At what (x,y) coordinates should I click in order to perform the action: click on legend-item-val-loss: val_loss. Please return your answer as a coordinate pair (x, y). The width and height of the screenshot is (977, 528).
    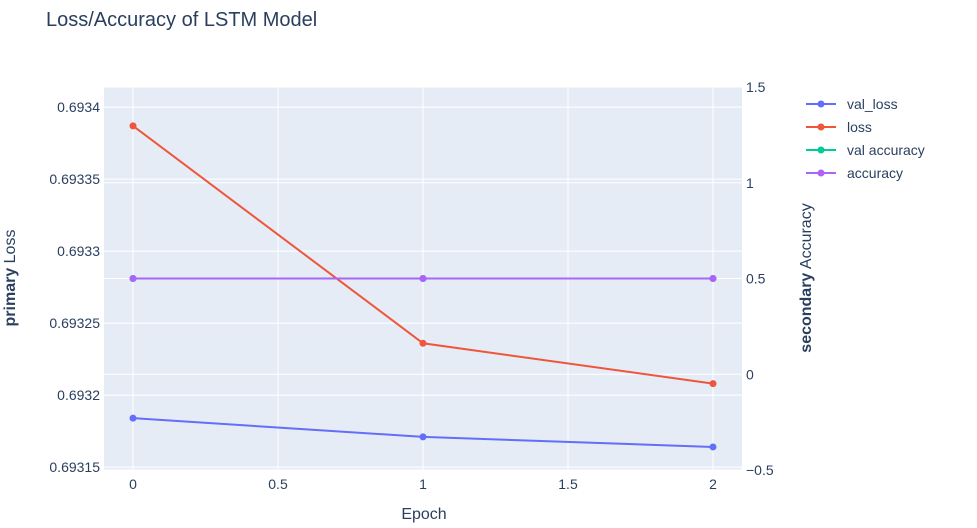
    Looking at the image, I should click on (852, 104).